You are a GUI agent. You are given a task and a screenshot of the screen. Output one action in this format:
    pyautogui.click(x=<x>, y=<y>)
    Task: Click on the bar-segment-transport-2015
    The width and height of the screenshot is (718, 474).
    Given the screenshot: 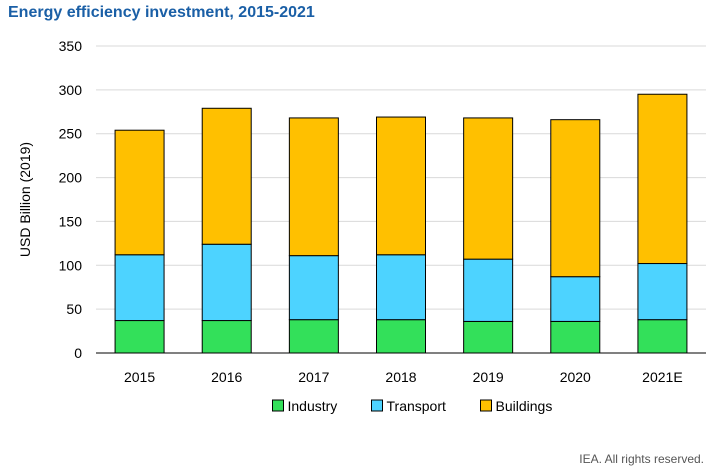 What is the action you would take?
    pyautogui.click(x=139, y=288)
    